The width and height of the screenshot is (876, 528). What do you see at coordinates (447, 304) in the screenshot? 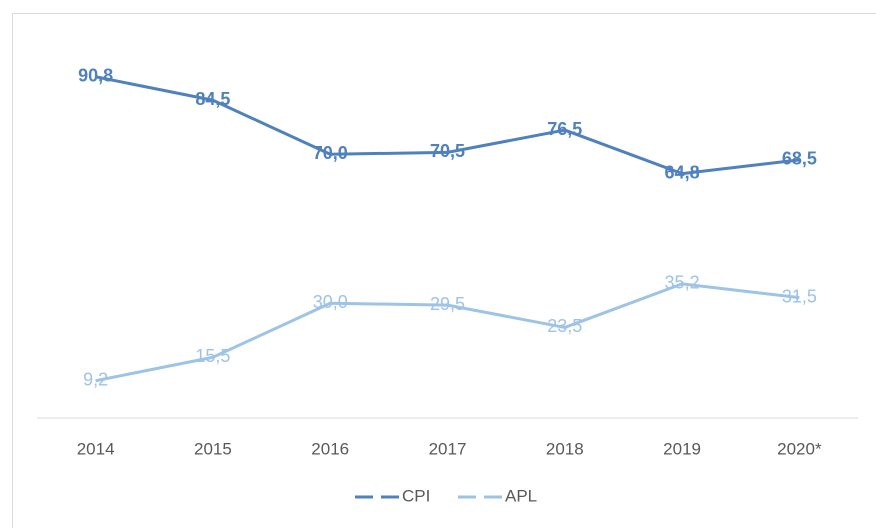
I see `data-label: 29,5` at bounding box center [447, 304].